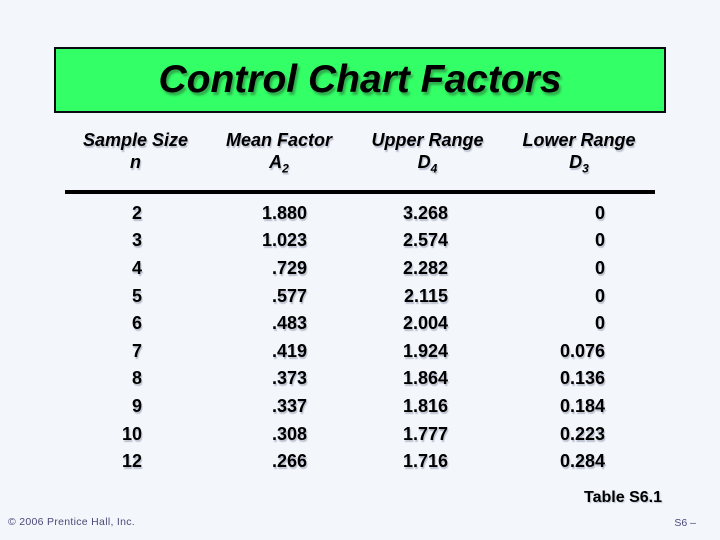 The height and width of the screenshot is (540, 720). Describe the element at coordinates (360, 269) in the screenshot. I see `table-row: 4 .729 2.282 0` at that location.